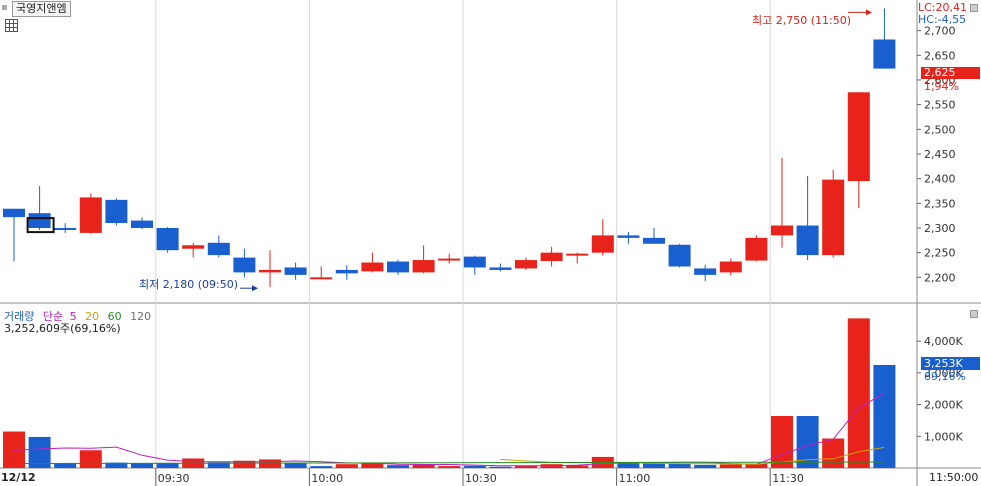 The image size is (981, 486). I want to click on legend-ma60: 60, so click(114, 316).